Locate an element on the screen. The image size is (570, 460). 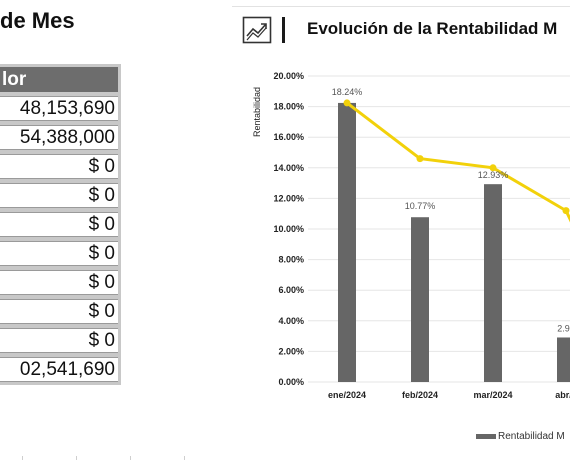
y-tick-label: 0.00% is located at coordinates (291, 382).